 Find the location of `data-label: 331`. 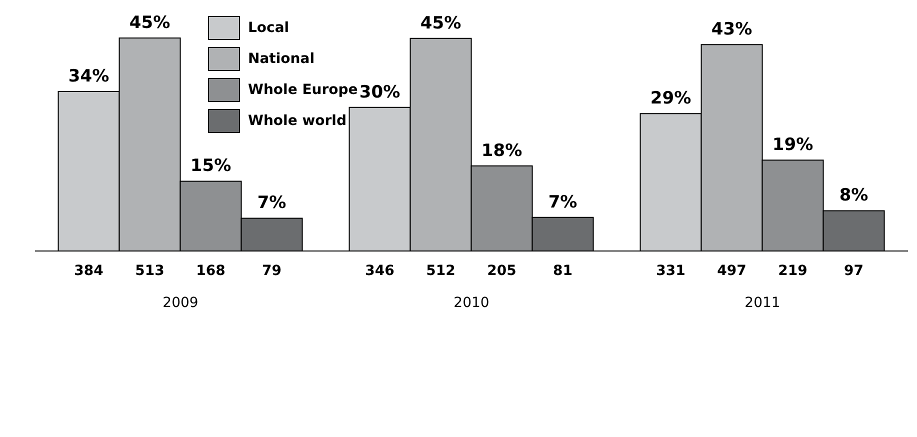

data-label: 331 is located at coordinates (671, 271).